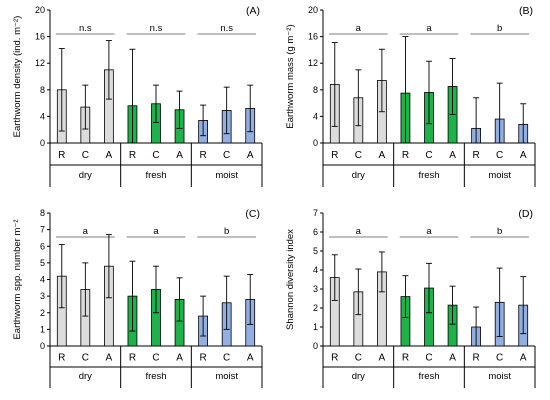 Image resolution: width=550 pixels, height=400 pixels. What do you see at coordinates (525, 214) in the screenshot?
I see `panel-label: (D)` at bounding box center [525, 214].